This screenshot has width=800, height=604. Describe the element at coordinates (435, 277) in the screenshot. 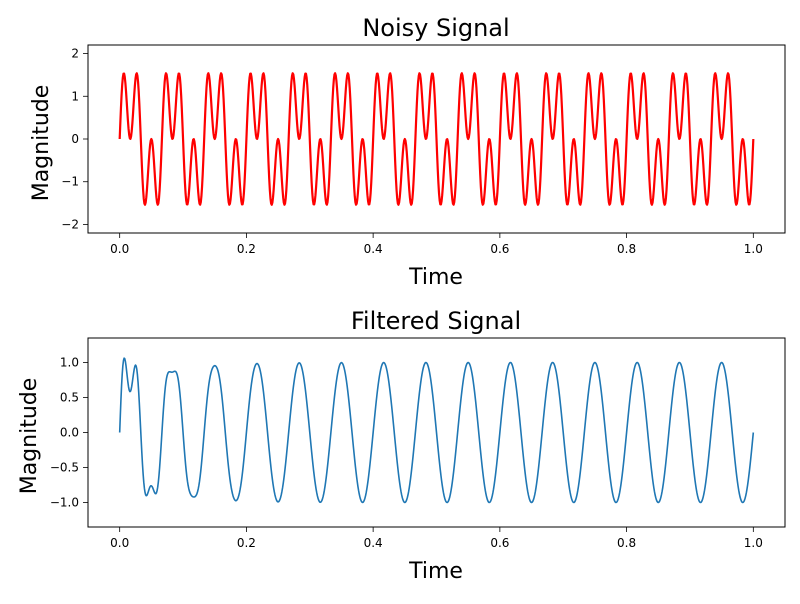

I see `noisy-signal-x-axis-label: Time` at that location.